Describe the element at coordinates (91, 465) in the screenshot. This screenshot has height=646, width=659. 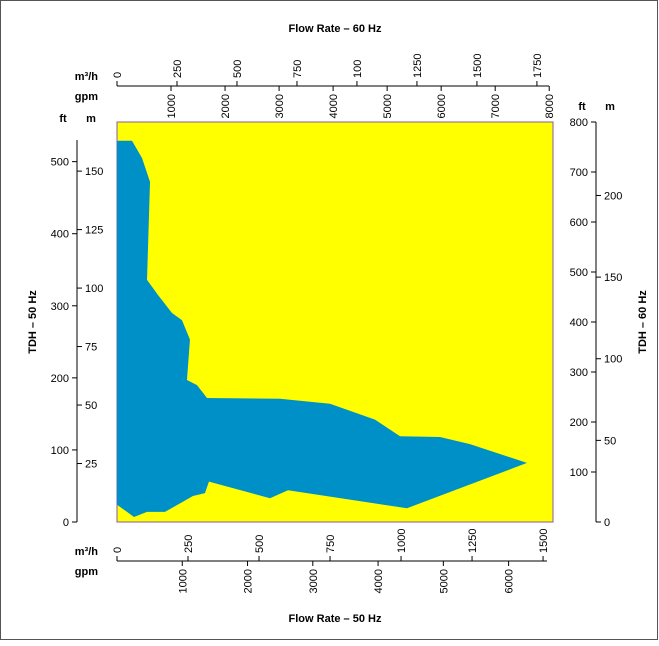
I see `tick-label: 25` at that location.